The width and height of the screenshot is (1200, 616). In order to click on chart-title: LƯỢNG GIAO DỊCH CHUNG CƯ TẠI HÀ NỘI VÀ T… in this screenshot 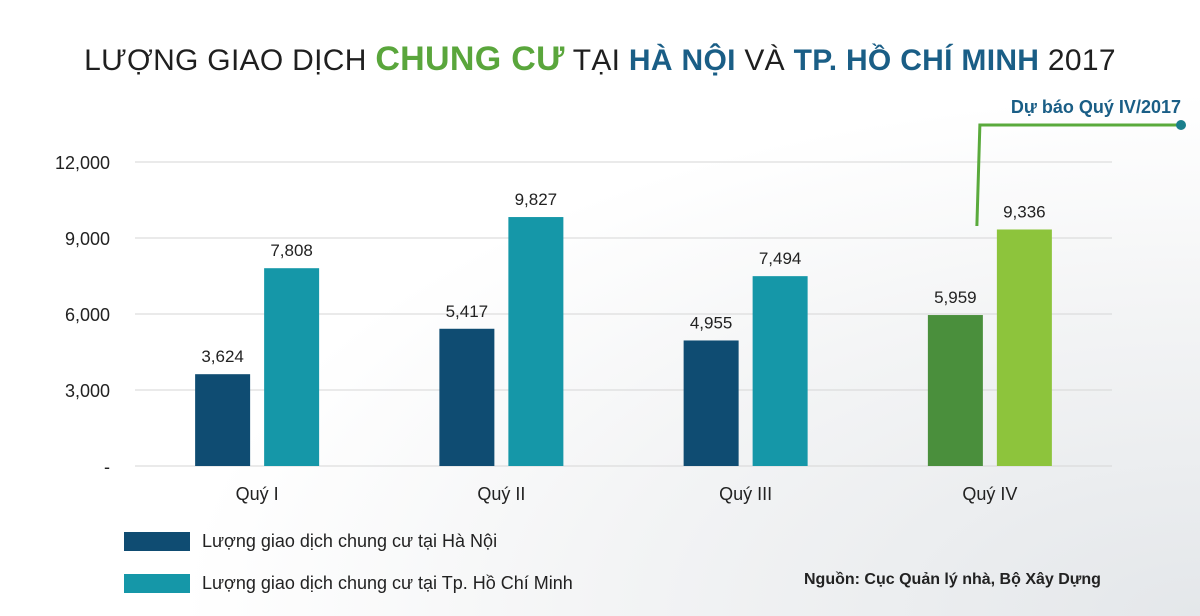, I will do `click(600, 59)`.